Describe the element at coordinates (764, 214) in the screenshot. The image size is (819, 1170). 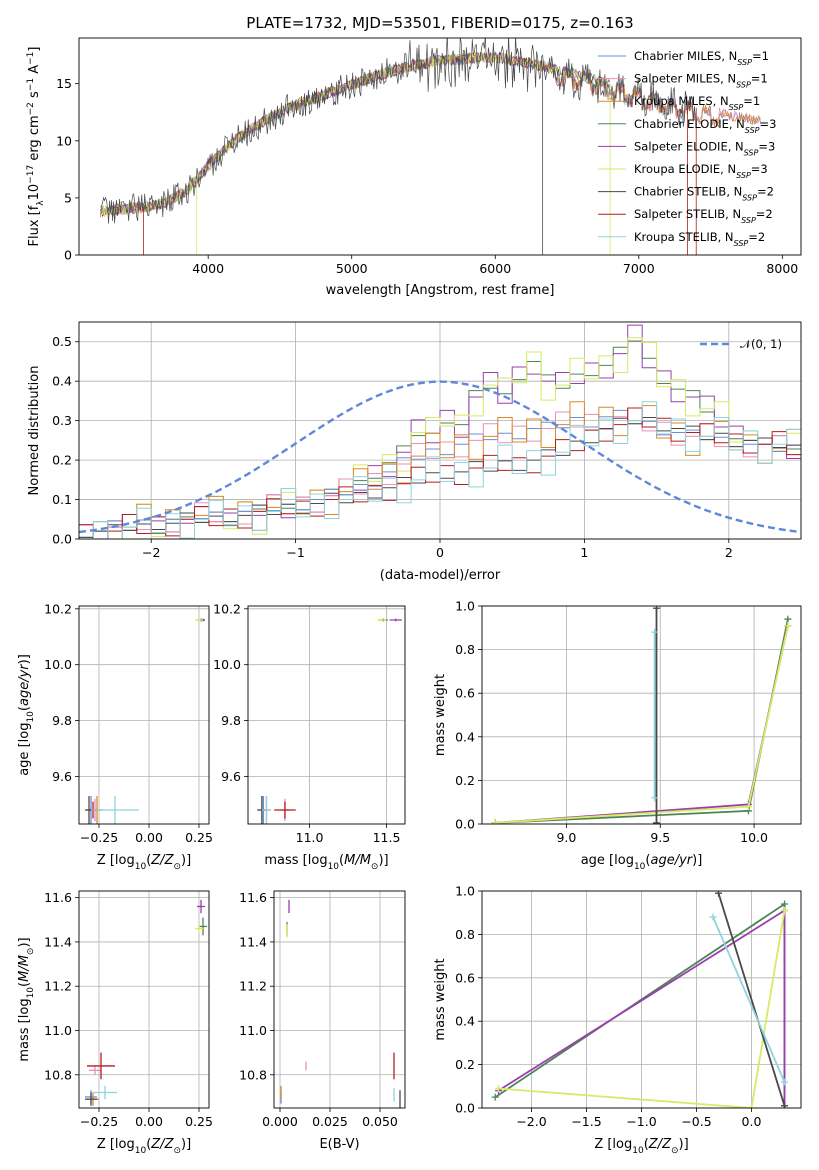
I see `legend-label-part: =2` at that location.